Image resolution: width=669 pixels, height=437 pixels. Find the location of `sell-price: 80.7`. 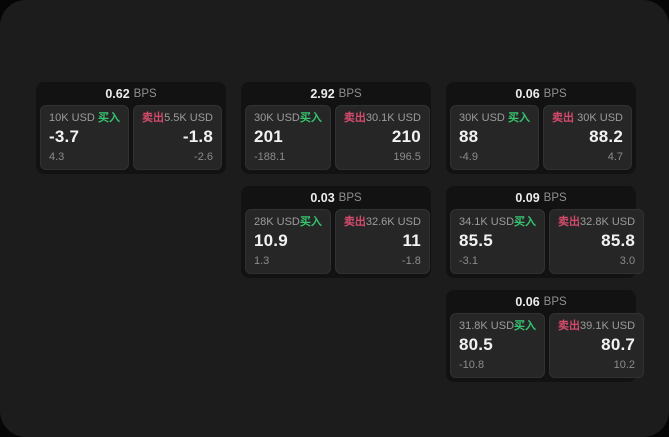

sell-price: 80.7 is located at coordinates (618, 344).